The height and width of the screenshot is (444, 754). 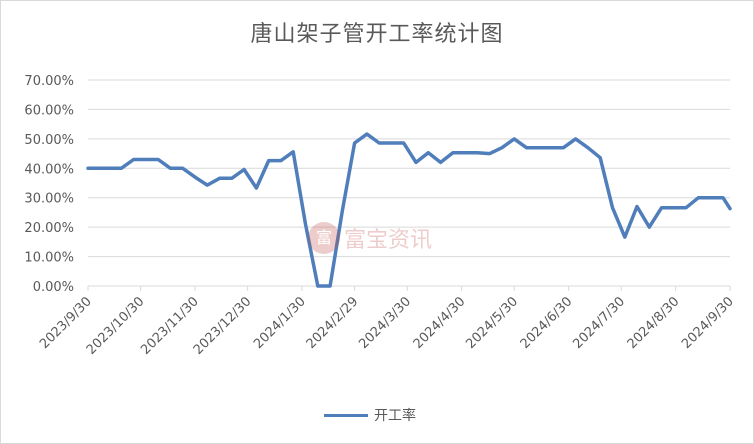 What do you see at coordinates (333, 323) in the screenshot?
I see `x-tick-label: 2024/2/29` at bounding box center [333, 323].